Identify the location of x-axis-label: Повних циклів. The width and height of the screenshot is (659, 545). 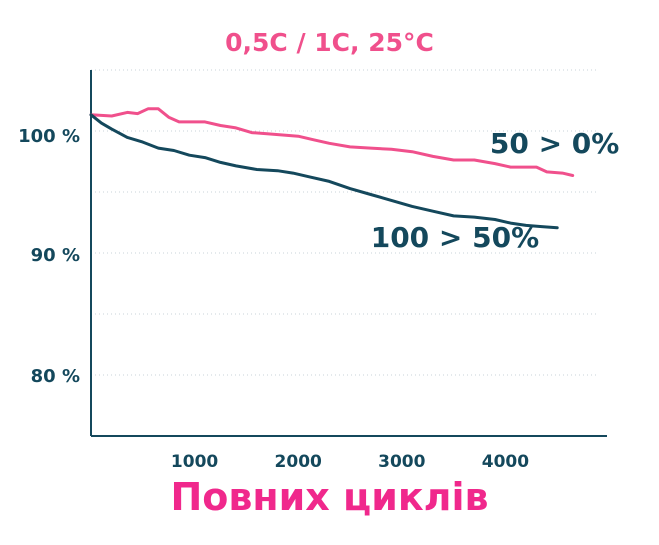
(329, 497).